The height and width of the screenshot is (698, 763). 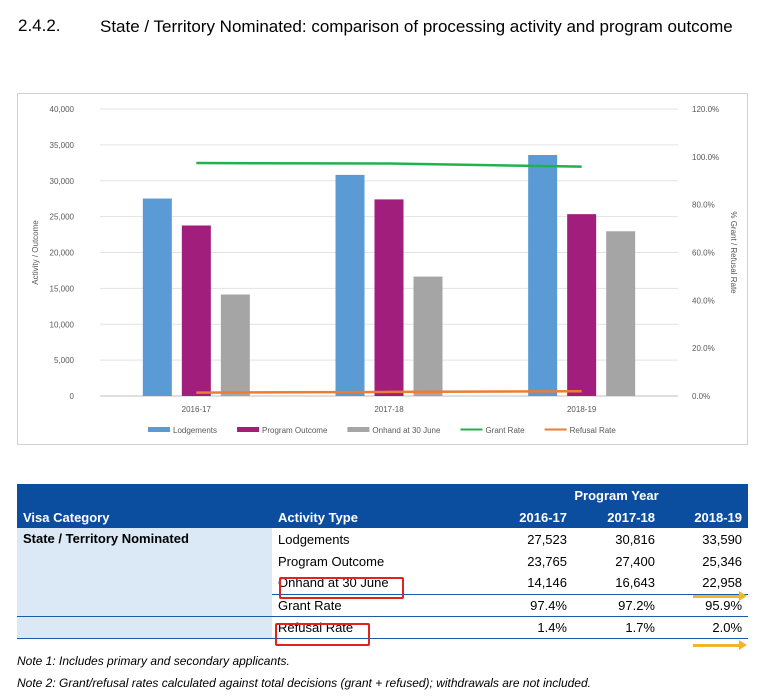 I want to click on y-right-tick-label: 80.0%, so click(x=703, y=205).